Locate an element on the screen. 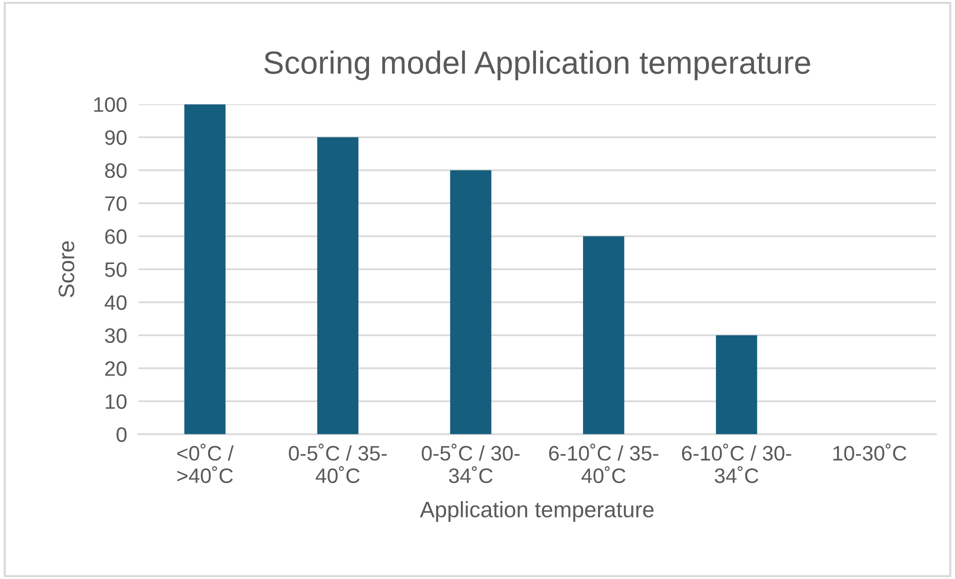 This screenshot has height=579, width=955. x-axis-title: Application temperature is located at coordinates (537, 511).